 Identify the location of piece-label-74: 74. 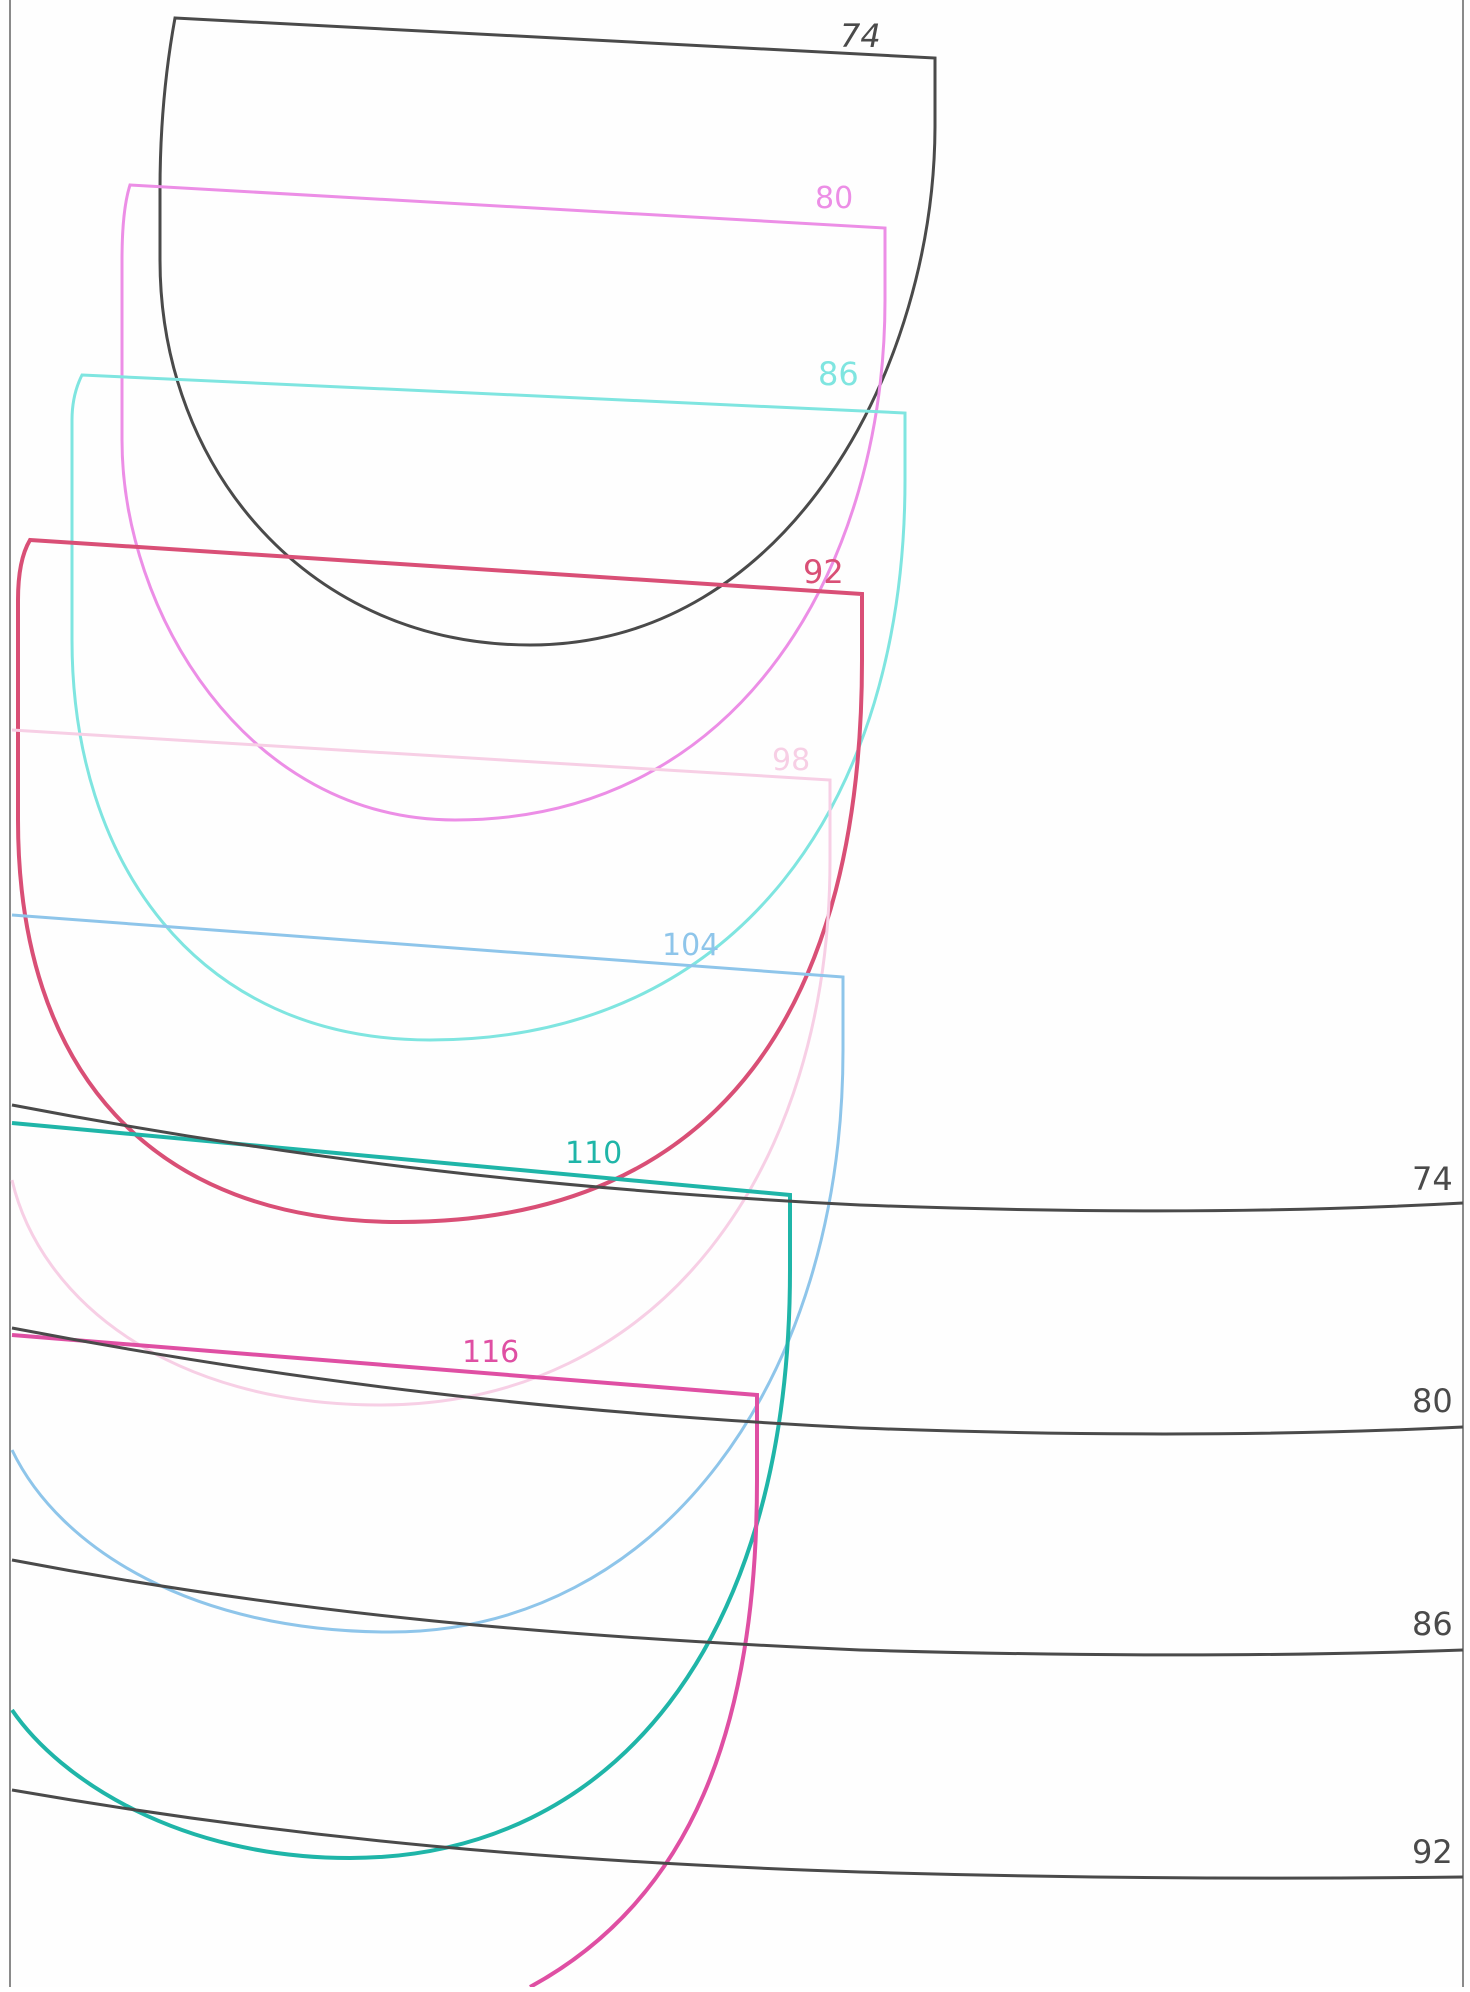
(860, 36).